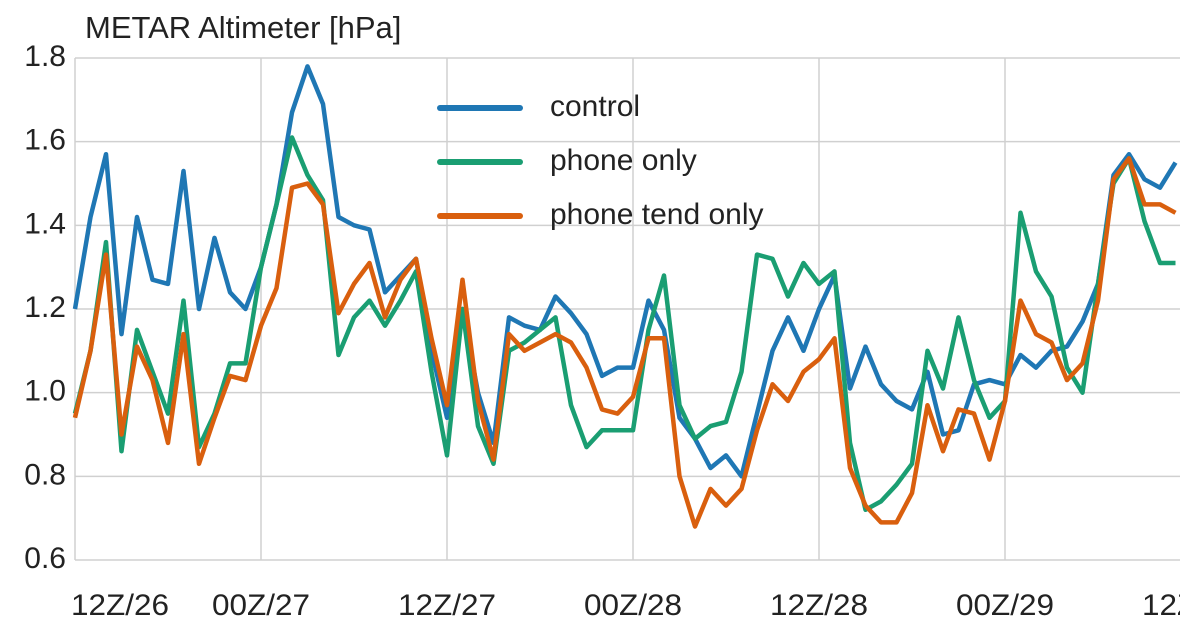 The height and width of the screenshot is (638, 1180). Describe the element at coordinates (45, 307) in the screenshot. I see `y-tick-label: 1.2` at that location.